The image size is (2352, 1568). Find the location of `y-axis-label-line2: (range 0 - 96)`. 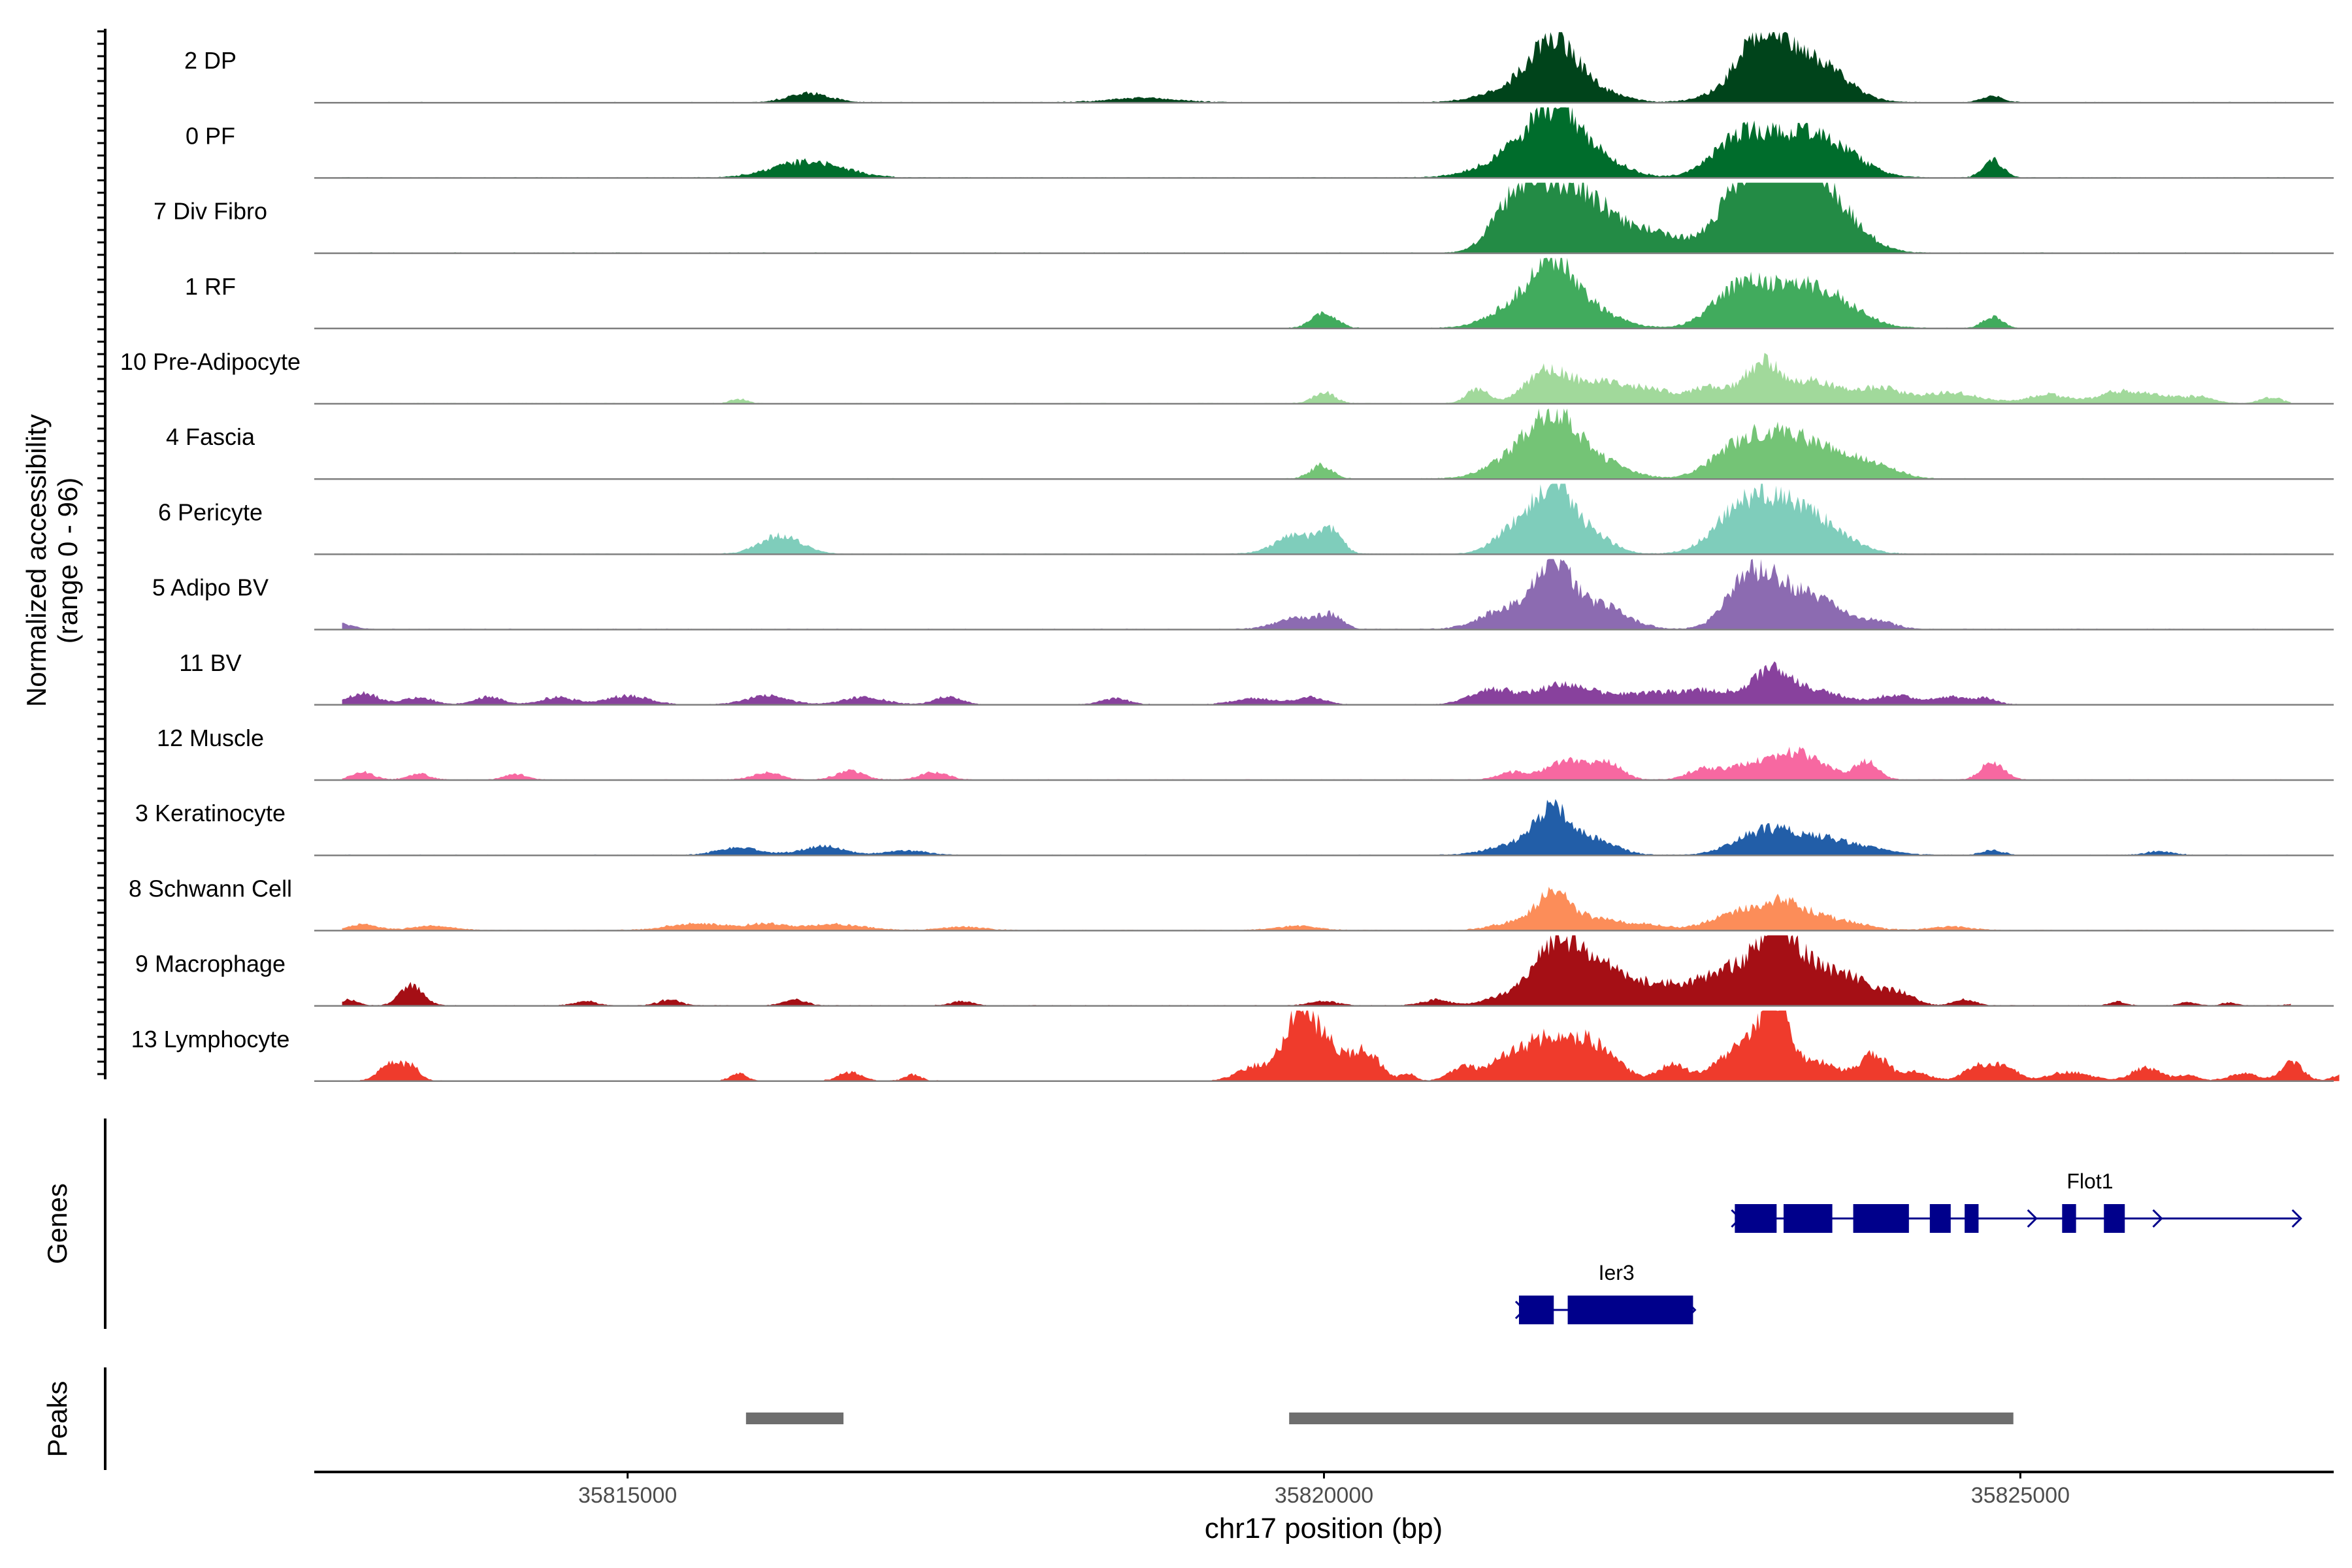

y-axis-label-line2: (range 0 - 96) is located at coordinates (67, 561).